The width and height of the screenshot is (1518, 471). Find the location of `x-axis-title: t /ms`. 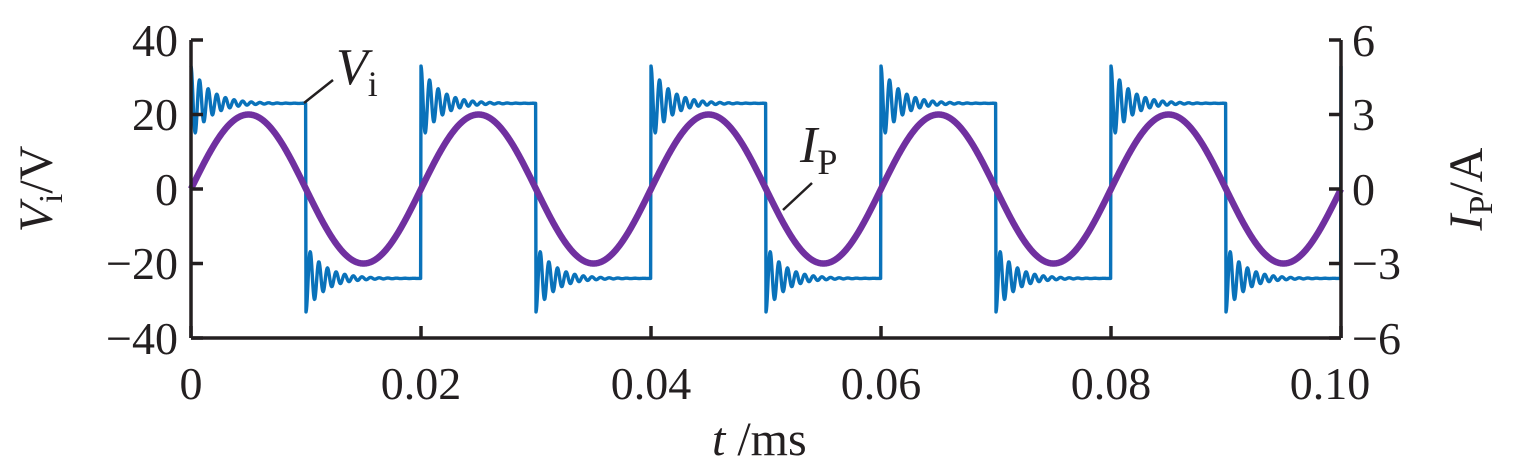

x-axis-title: t /ms is located at coordinates (759, 439).